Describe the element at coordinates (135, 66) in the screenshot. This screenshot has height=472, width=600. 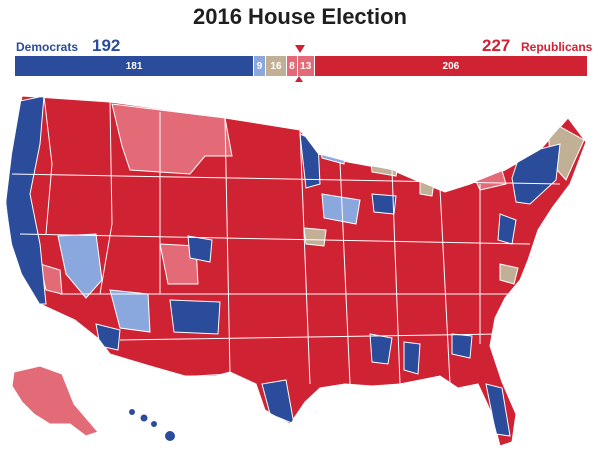
I see `bar-segment-0: 181` at that location.